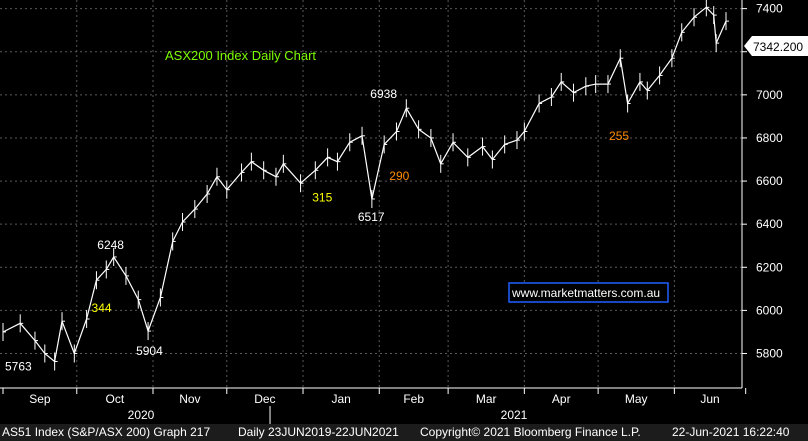  I want to click on y-axis: 580060006200640066006800700072007400, so click(762, 194).